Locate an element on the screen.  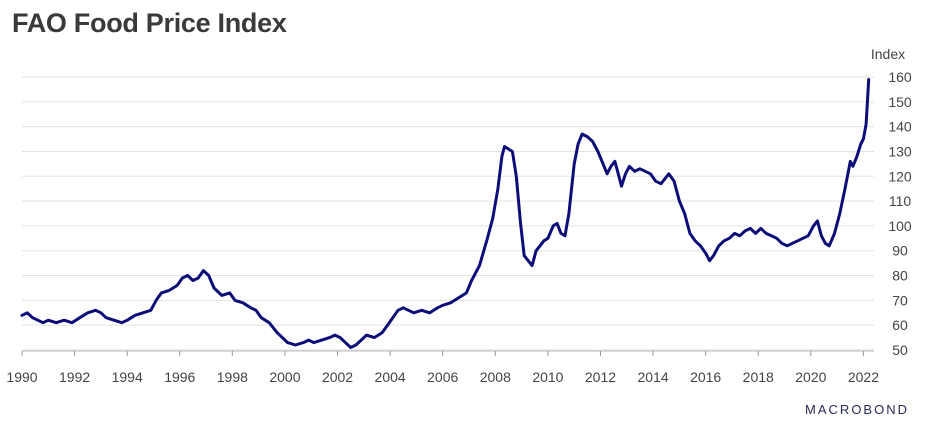
y-tick-label: 110 is located at coordinates (900, 201).